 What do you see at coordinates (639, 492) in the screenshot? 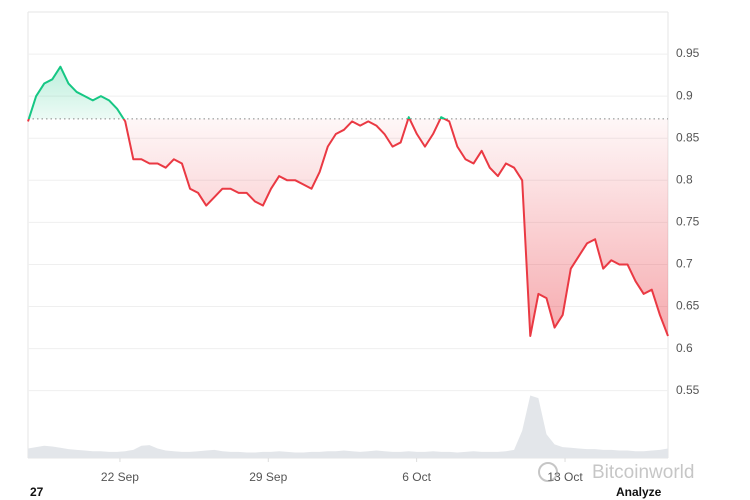
I see `analyze-button: Analyze` at bounding box center [639, 492].